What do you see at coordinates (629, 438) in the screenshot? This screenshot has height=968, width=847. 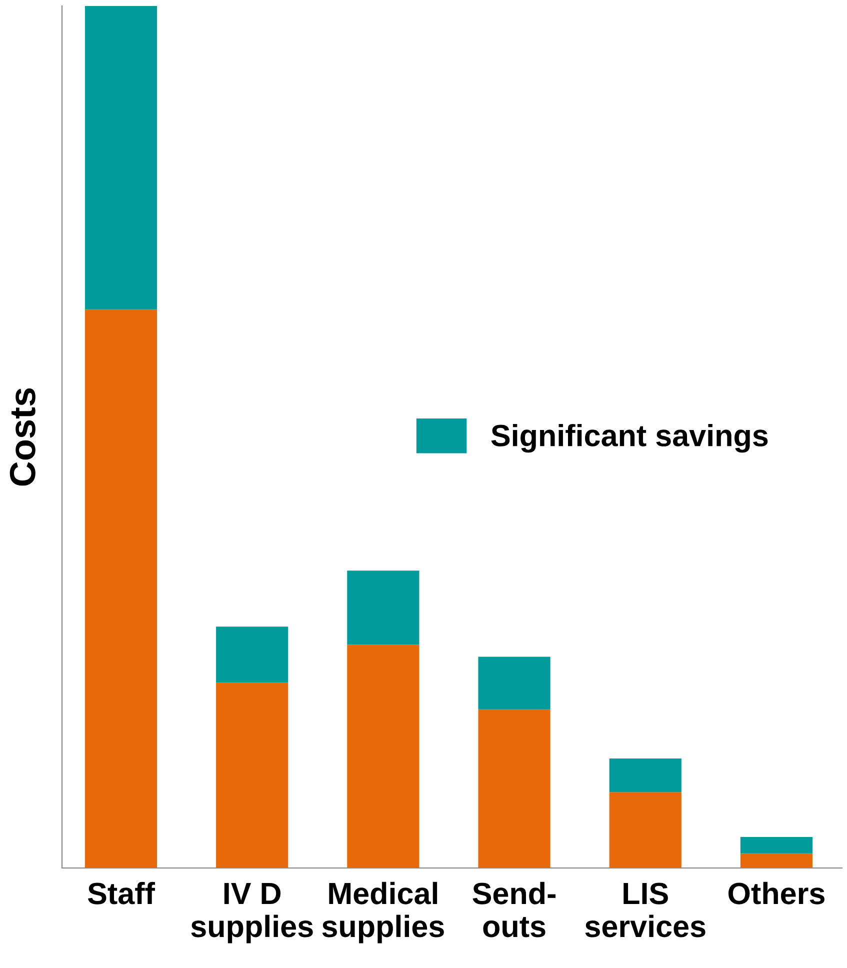 I see `legend-label: Significant savings` at bounding box center [629, 438].